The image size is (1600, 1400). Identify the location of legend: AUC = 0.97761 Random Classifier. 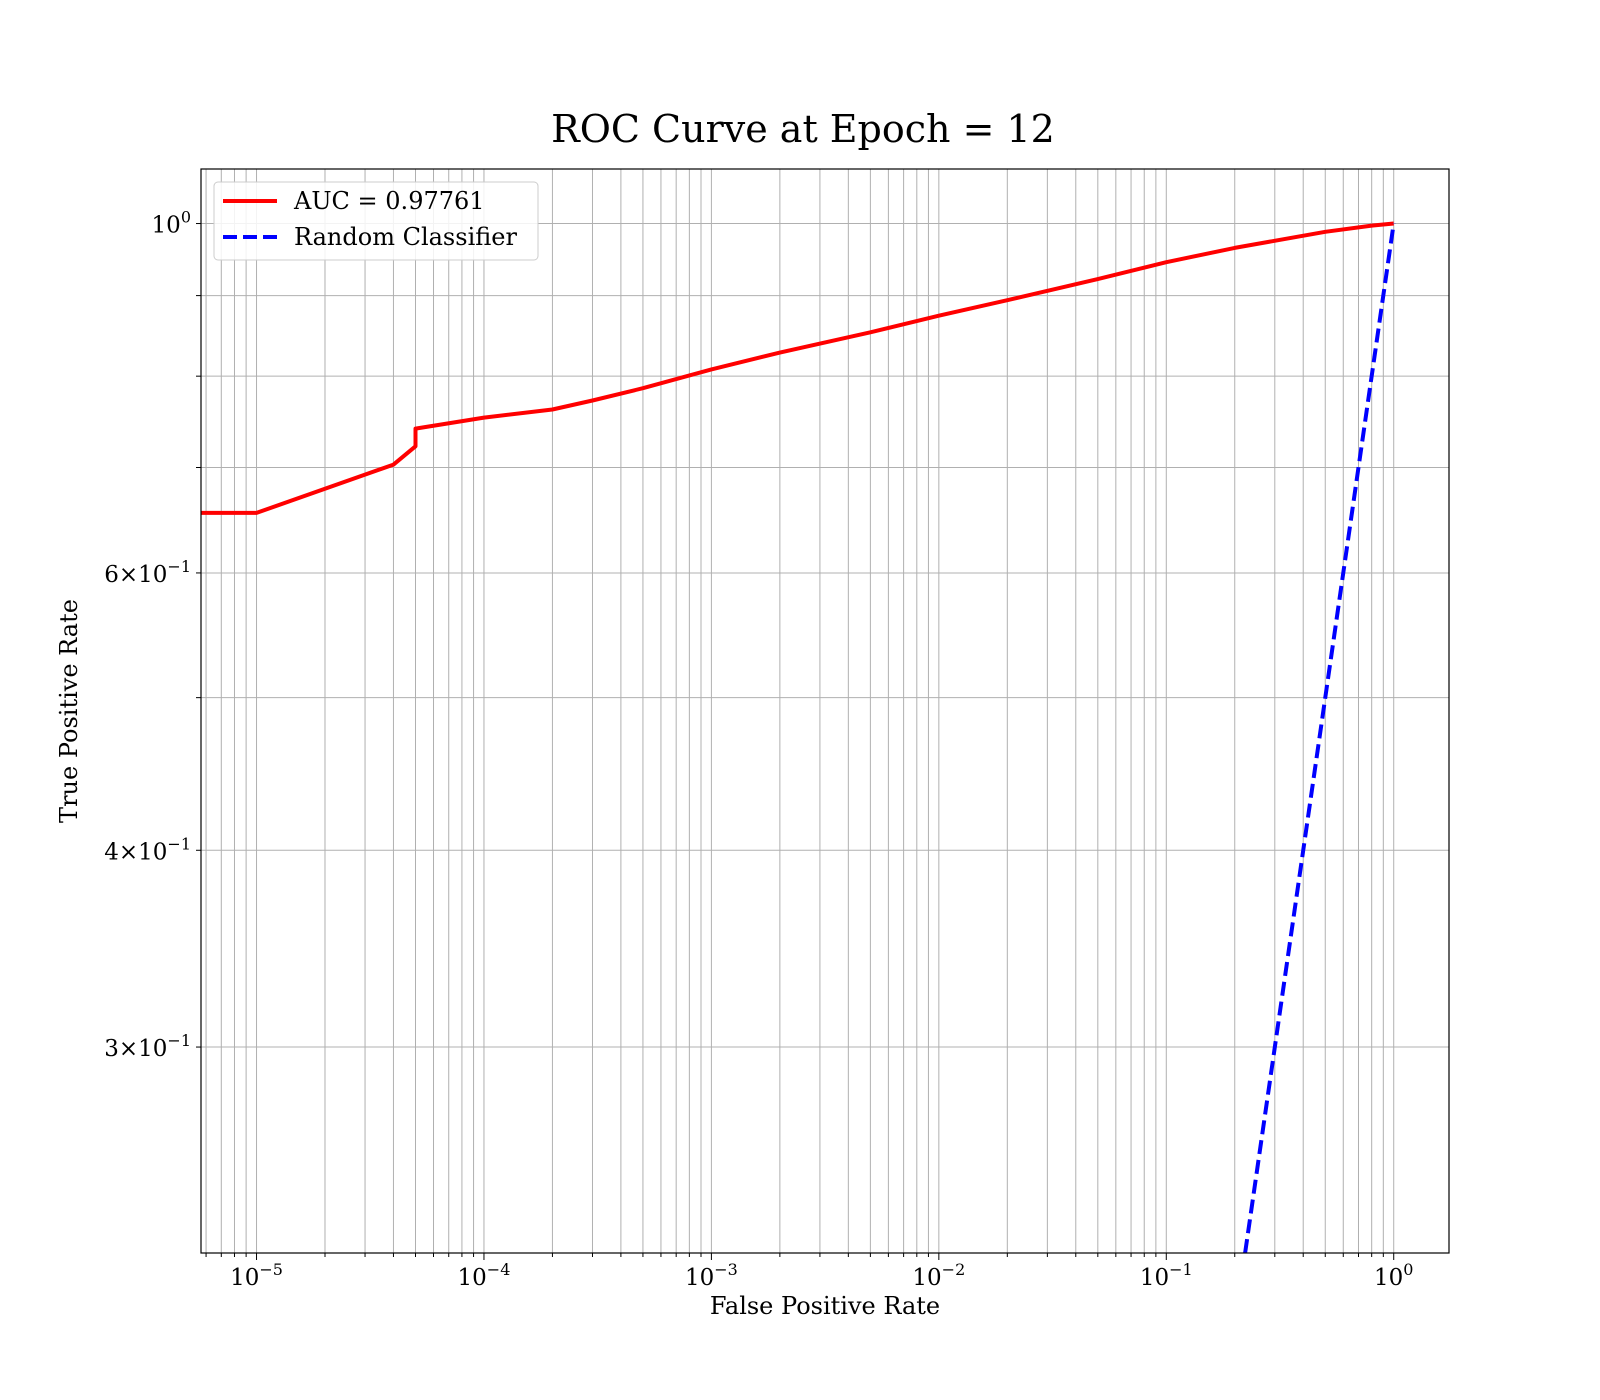
(376, 221).